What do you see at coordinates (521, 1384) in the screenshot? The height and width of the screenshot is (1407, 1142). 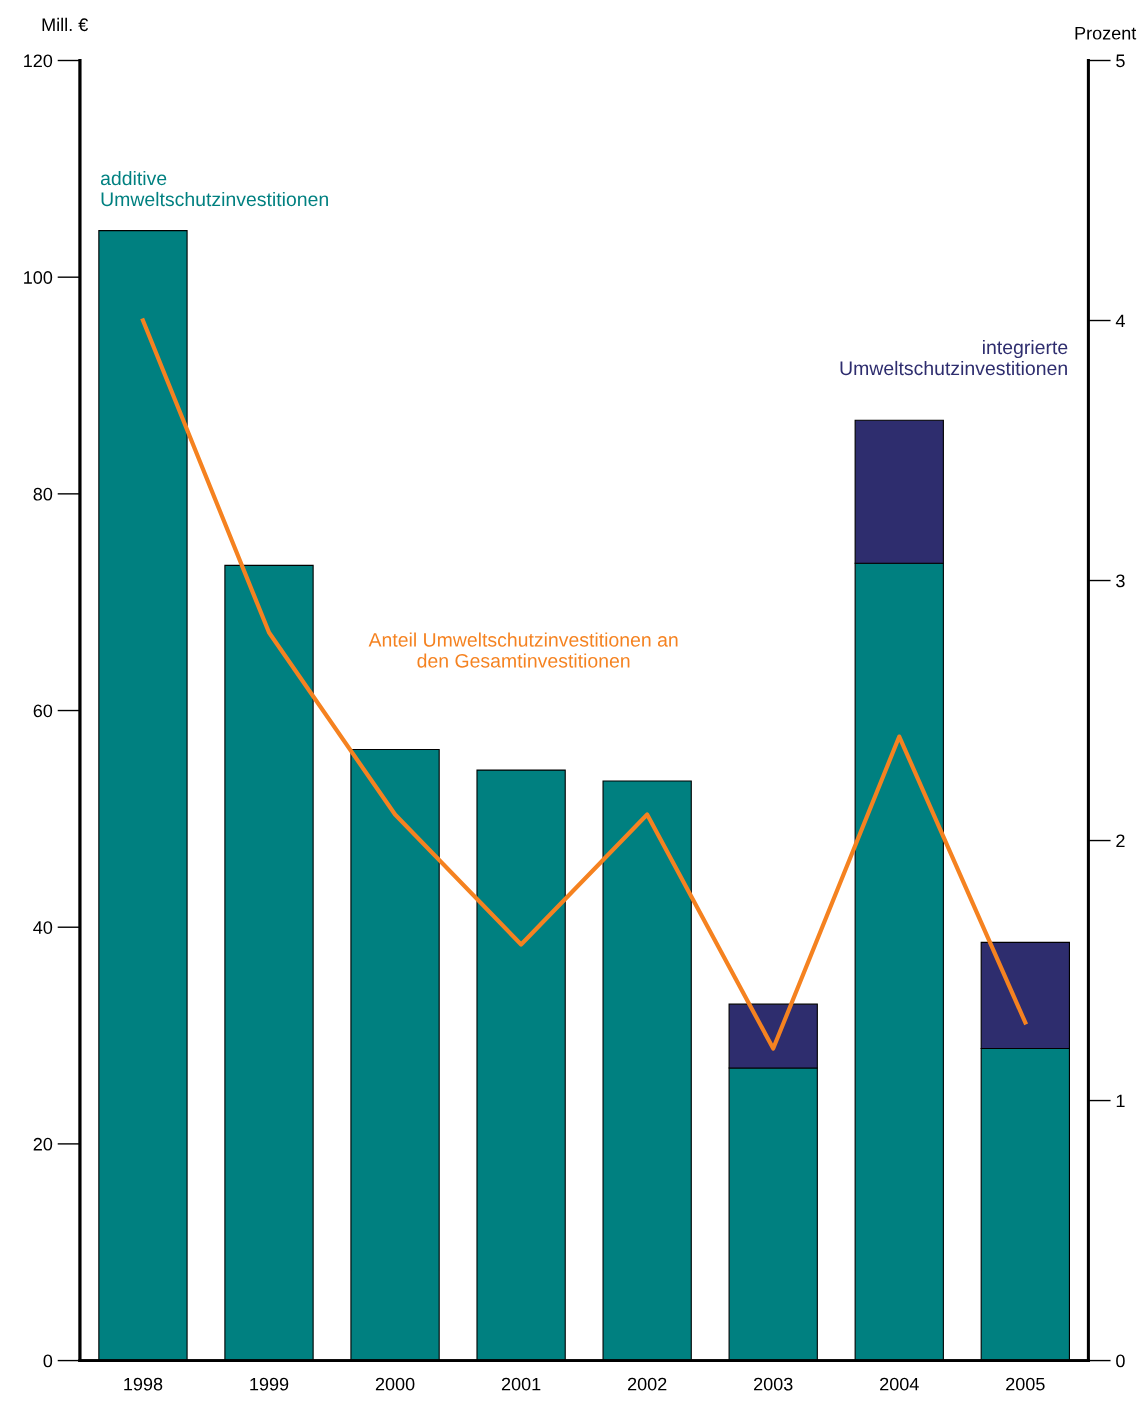 I see `x-tick-label: 2001` at bounding box center [521, 1384].